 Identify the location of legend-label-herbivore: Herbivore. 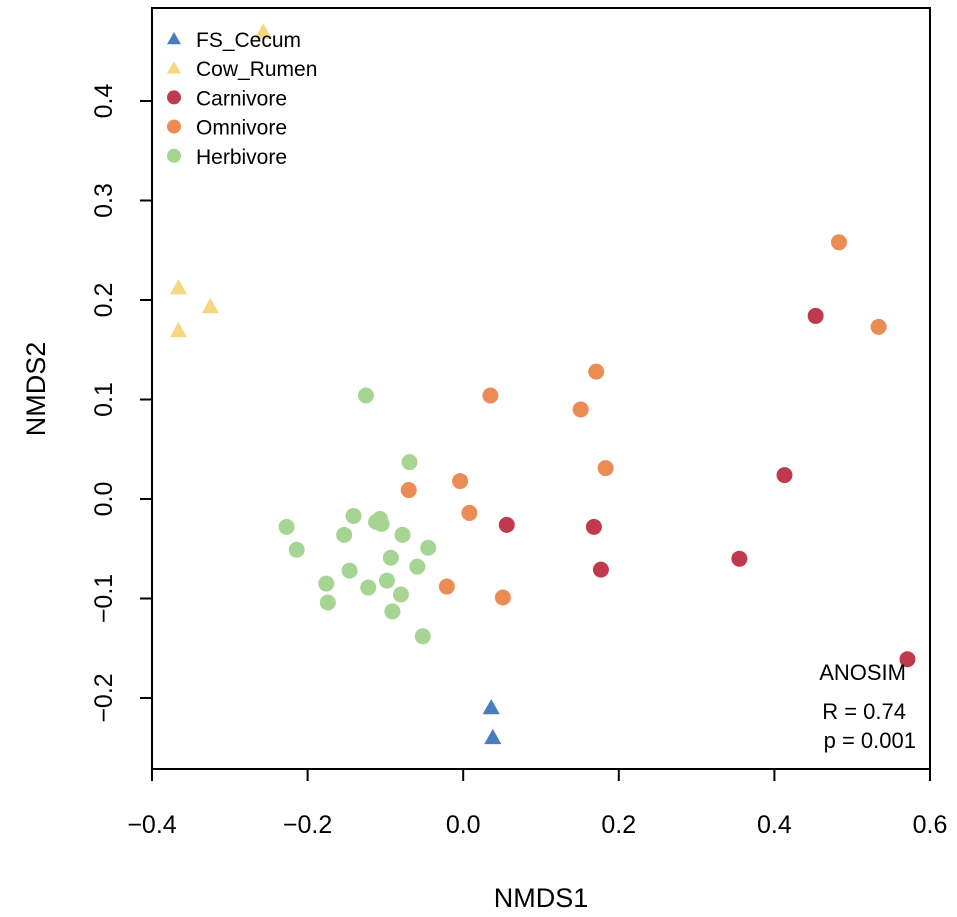
(241, 157).